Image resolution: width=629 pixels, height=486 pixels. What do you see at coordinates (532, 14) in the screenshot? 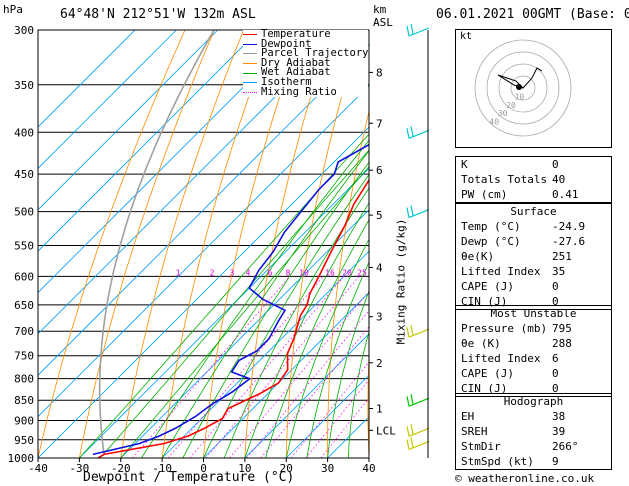
I see `valid-datetime: 06.01.2021 00GMT (Base: 00)` at bounding box center [532, 14].